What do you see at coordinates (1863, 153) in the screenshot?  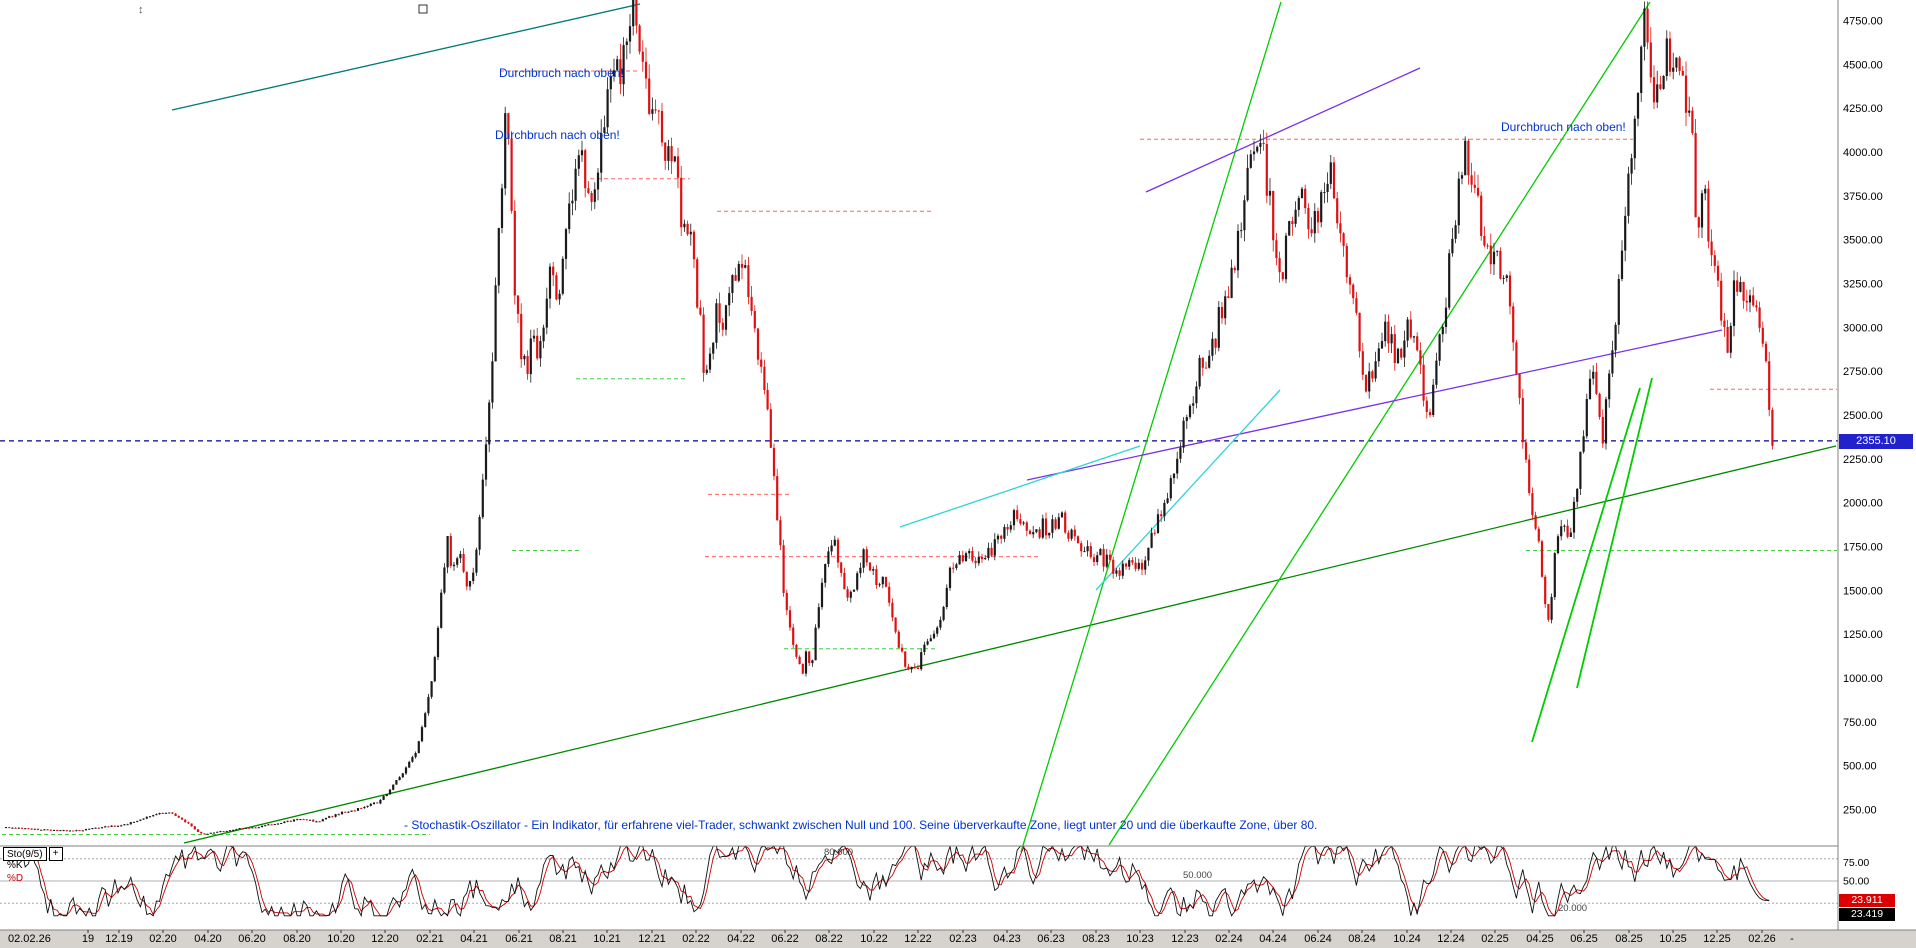 I see `svg-text: 4000.00` at bounding box center [1863, 153].